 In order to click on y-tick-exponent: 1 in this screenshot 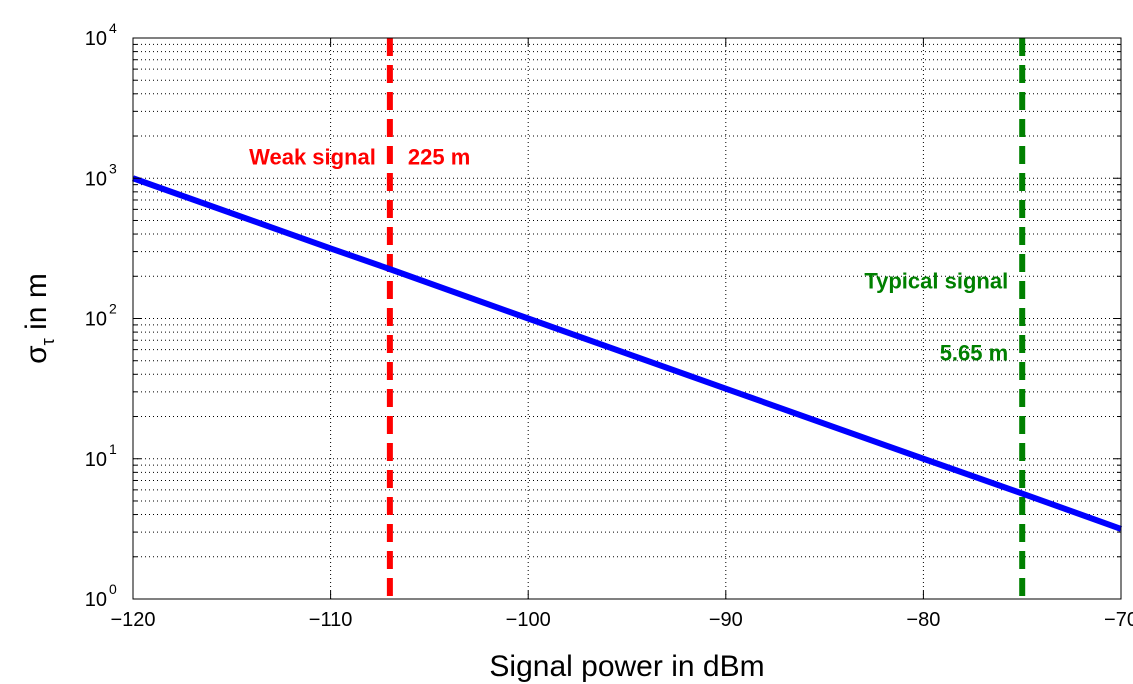, I will do `click(113, 449)`.